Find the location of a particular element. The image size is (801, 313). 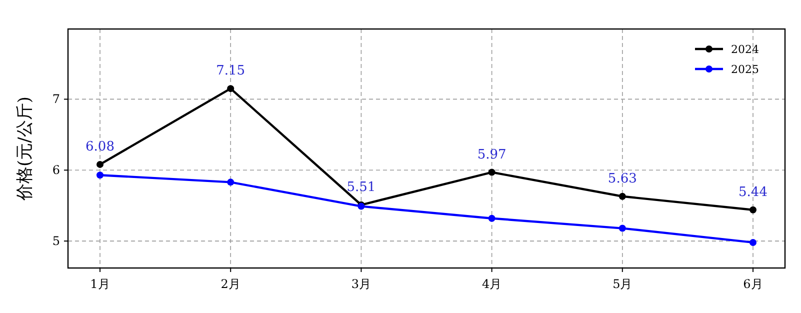

y-tick-label: 7 is located at coordinates (56, 99).